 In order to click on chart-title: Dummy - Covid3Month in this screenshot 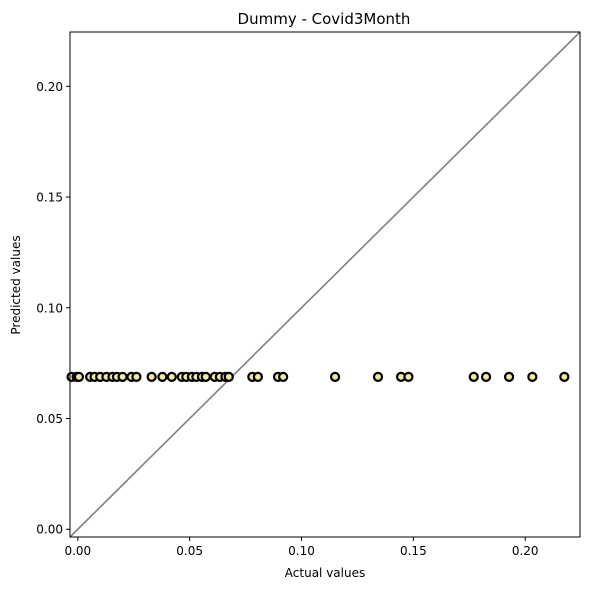, I will do `click(324, 19)`.